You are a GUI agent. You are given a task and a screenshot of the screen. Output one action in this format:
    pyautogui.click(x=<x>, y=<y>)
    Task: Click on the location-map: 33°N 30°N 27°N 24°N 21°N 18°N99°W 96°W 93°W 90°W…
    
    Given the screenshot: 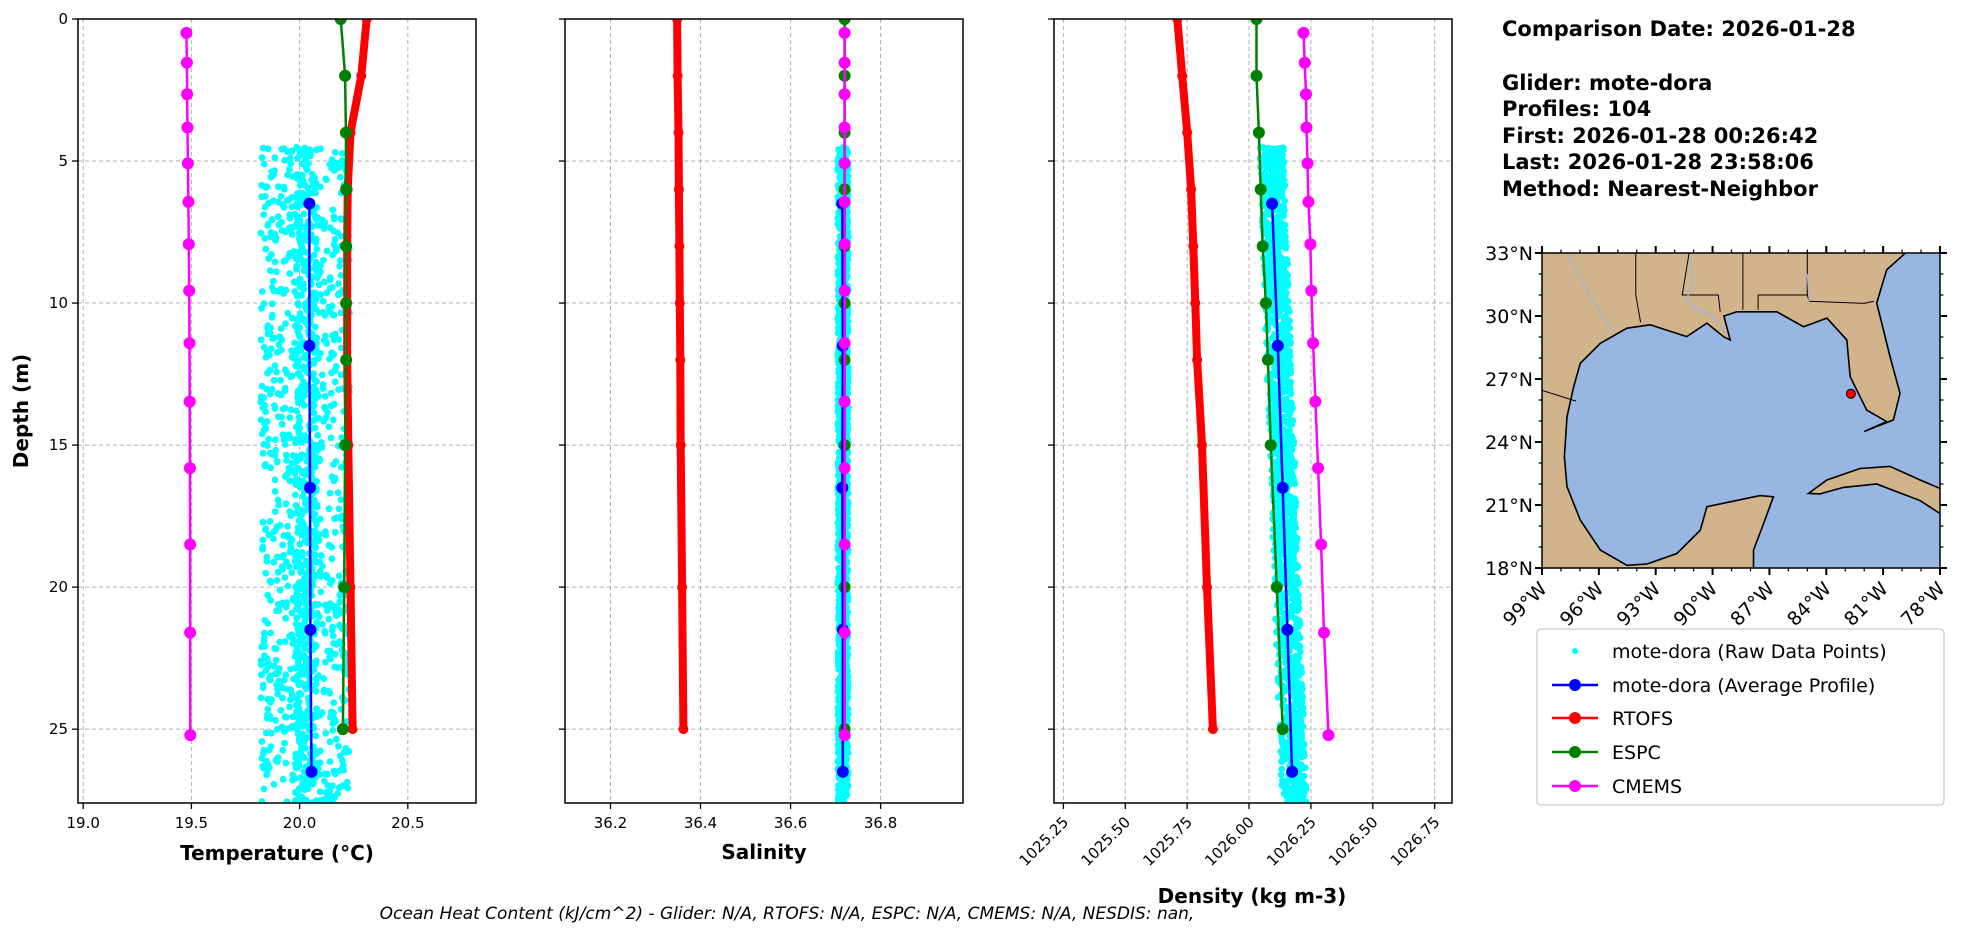 What is the action you would take?
    pyautogui.click(x=1717, y=437)
    